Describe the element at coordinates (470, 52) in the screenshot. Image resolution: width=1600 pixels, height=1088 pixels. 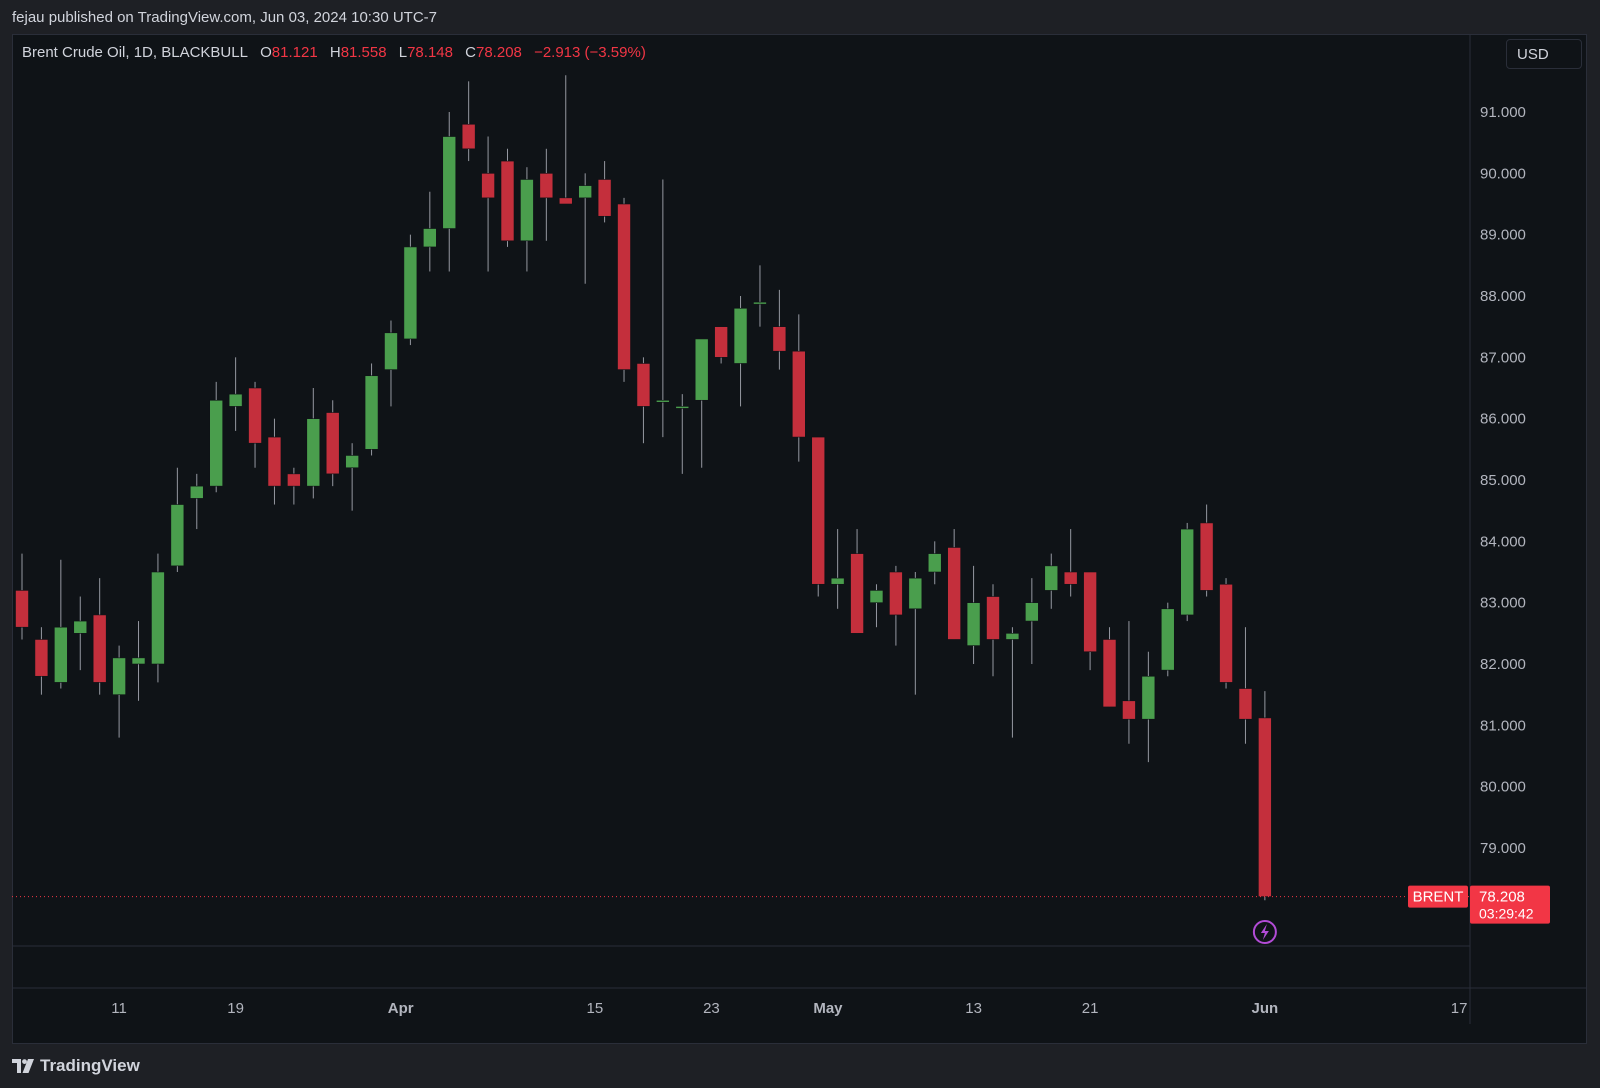
I see `close-label: C` at that location.